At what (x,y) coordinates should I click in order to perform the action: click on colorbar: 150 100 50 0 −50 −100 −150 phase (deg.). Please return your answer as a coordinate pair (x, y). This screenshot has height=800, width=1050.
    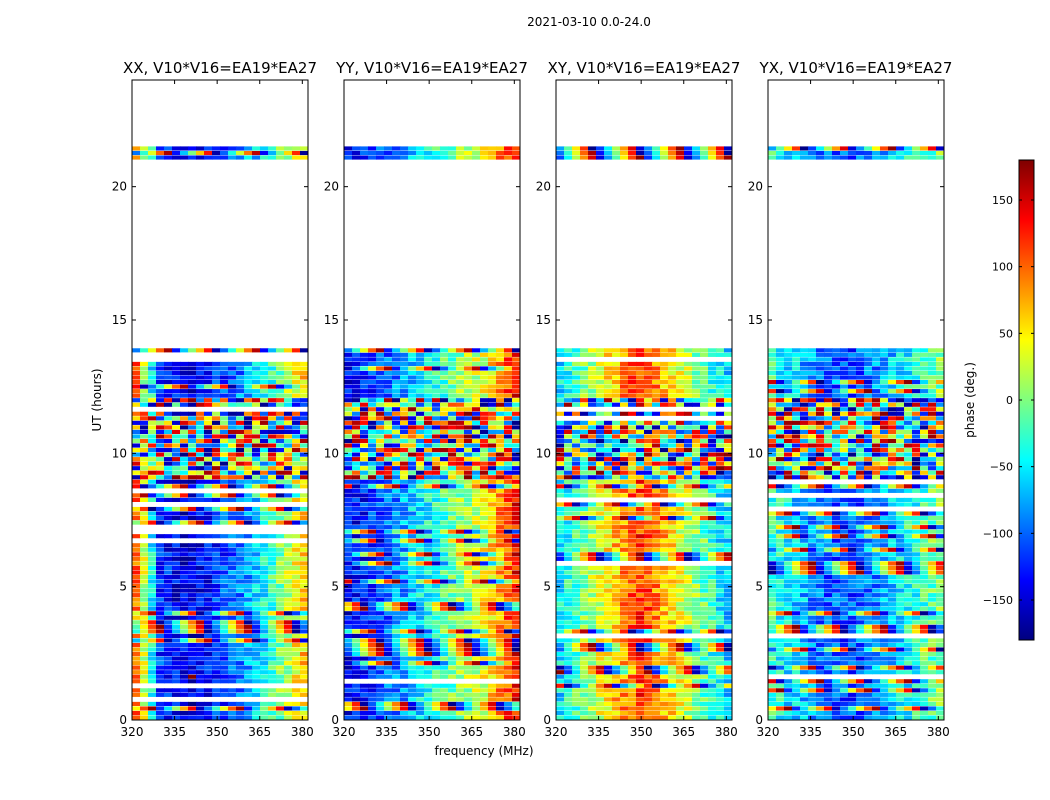
    Looking at the image, I should click on (999, 400).